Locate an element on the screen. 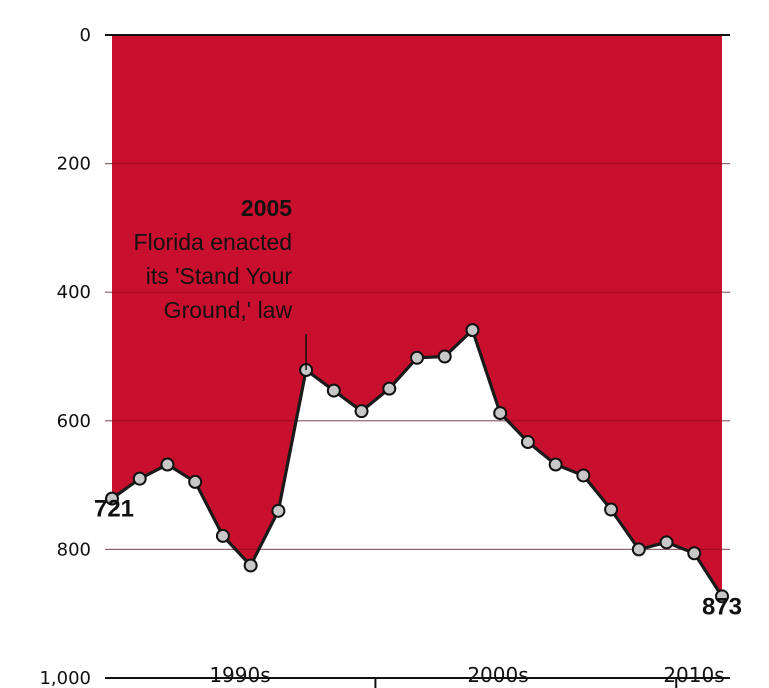 The height and width of the screenshot is (688, 769). y-tick-label: 400 is located at coordinates (74, 292).